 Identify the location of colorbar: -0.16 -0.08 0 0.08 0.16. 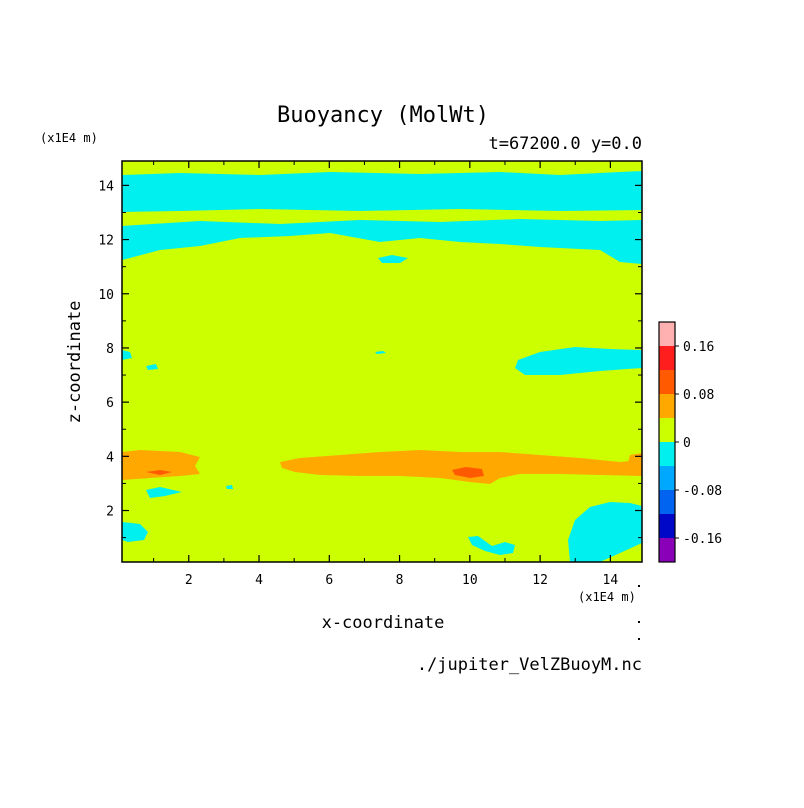
(690, 442).